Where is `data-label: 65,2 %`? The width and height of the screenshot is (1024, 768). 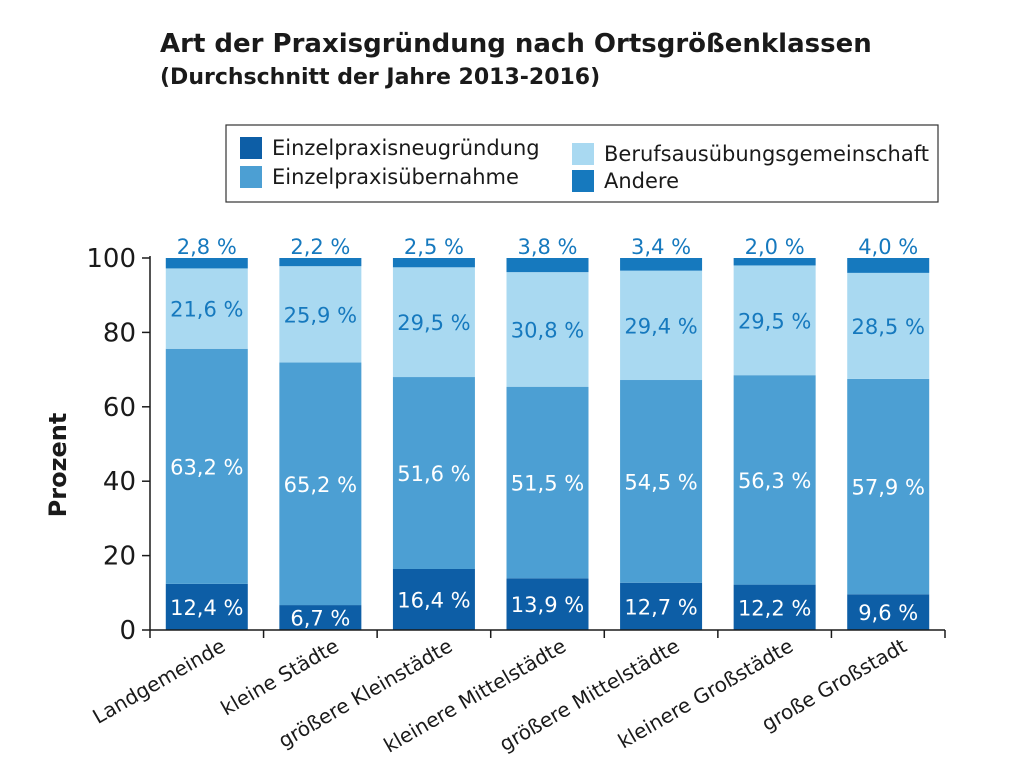 data-label: 65,2 % is located at coordinates (320, 485).